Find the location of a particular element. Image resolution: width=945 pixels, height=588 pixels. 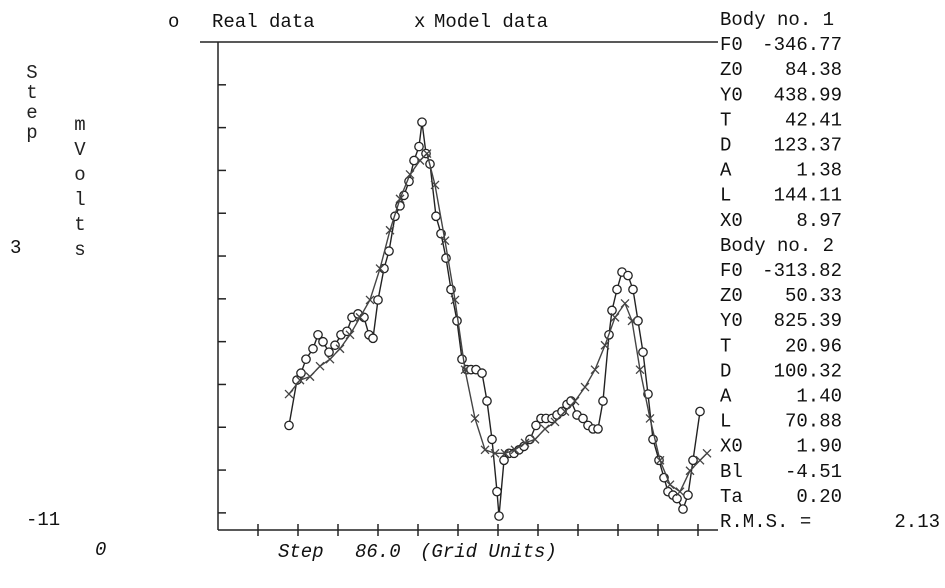

left-axis-label: Step is located at coordinates (32, 102).